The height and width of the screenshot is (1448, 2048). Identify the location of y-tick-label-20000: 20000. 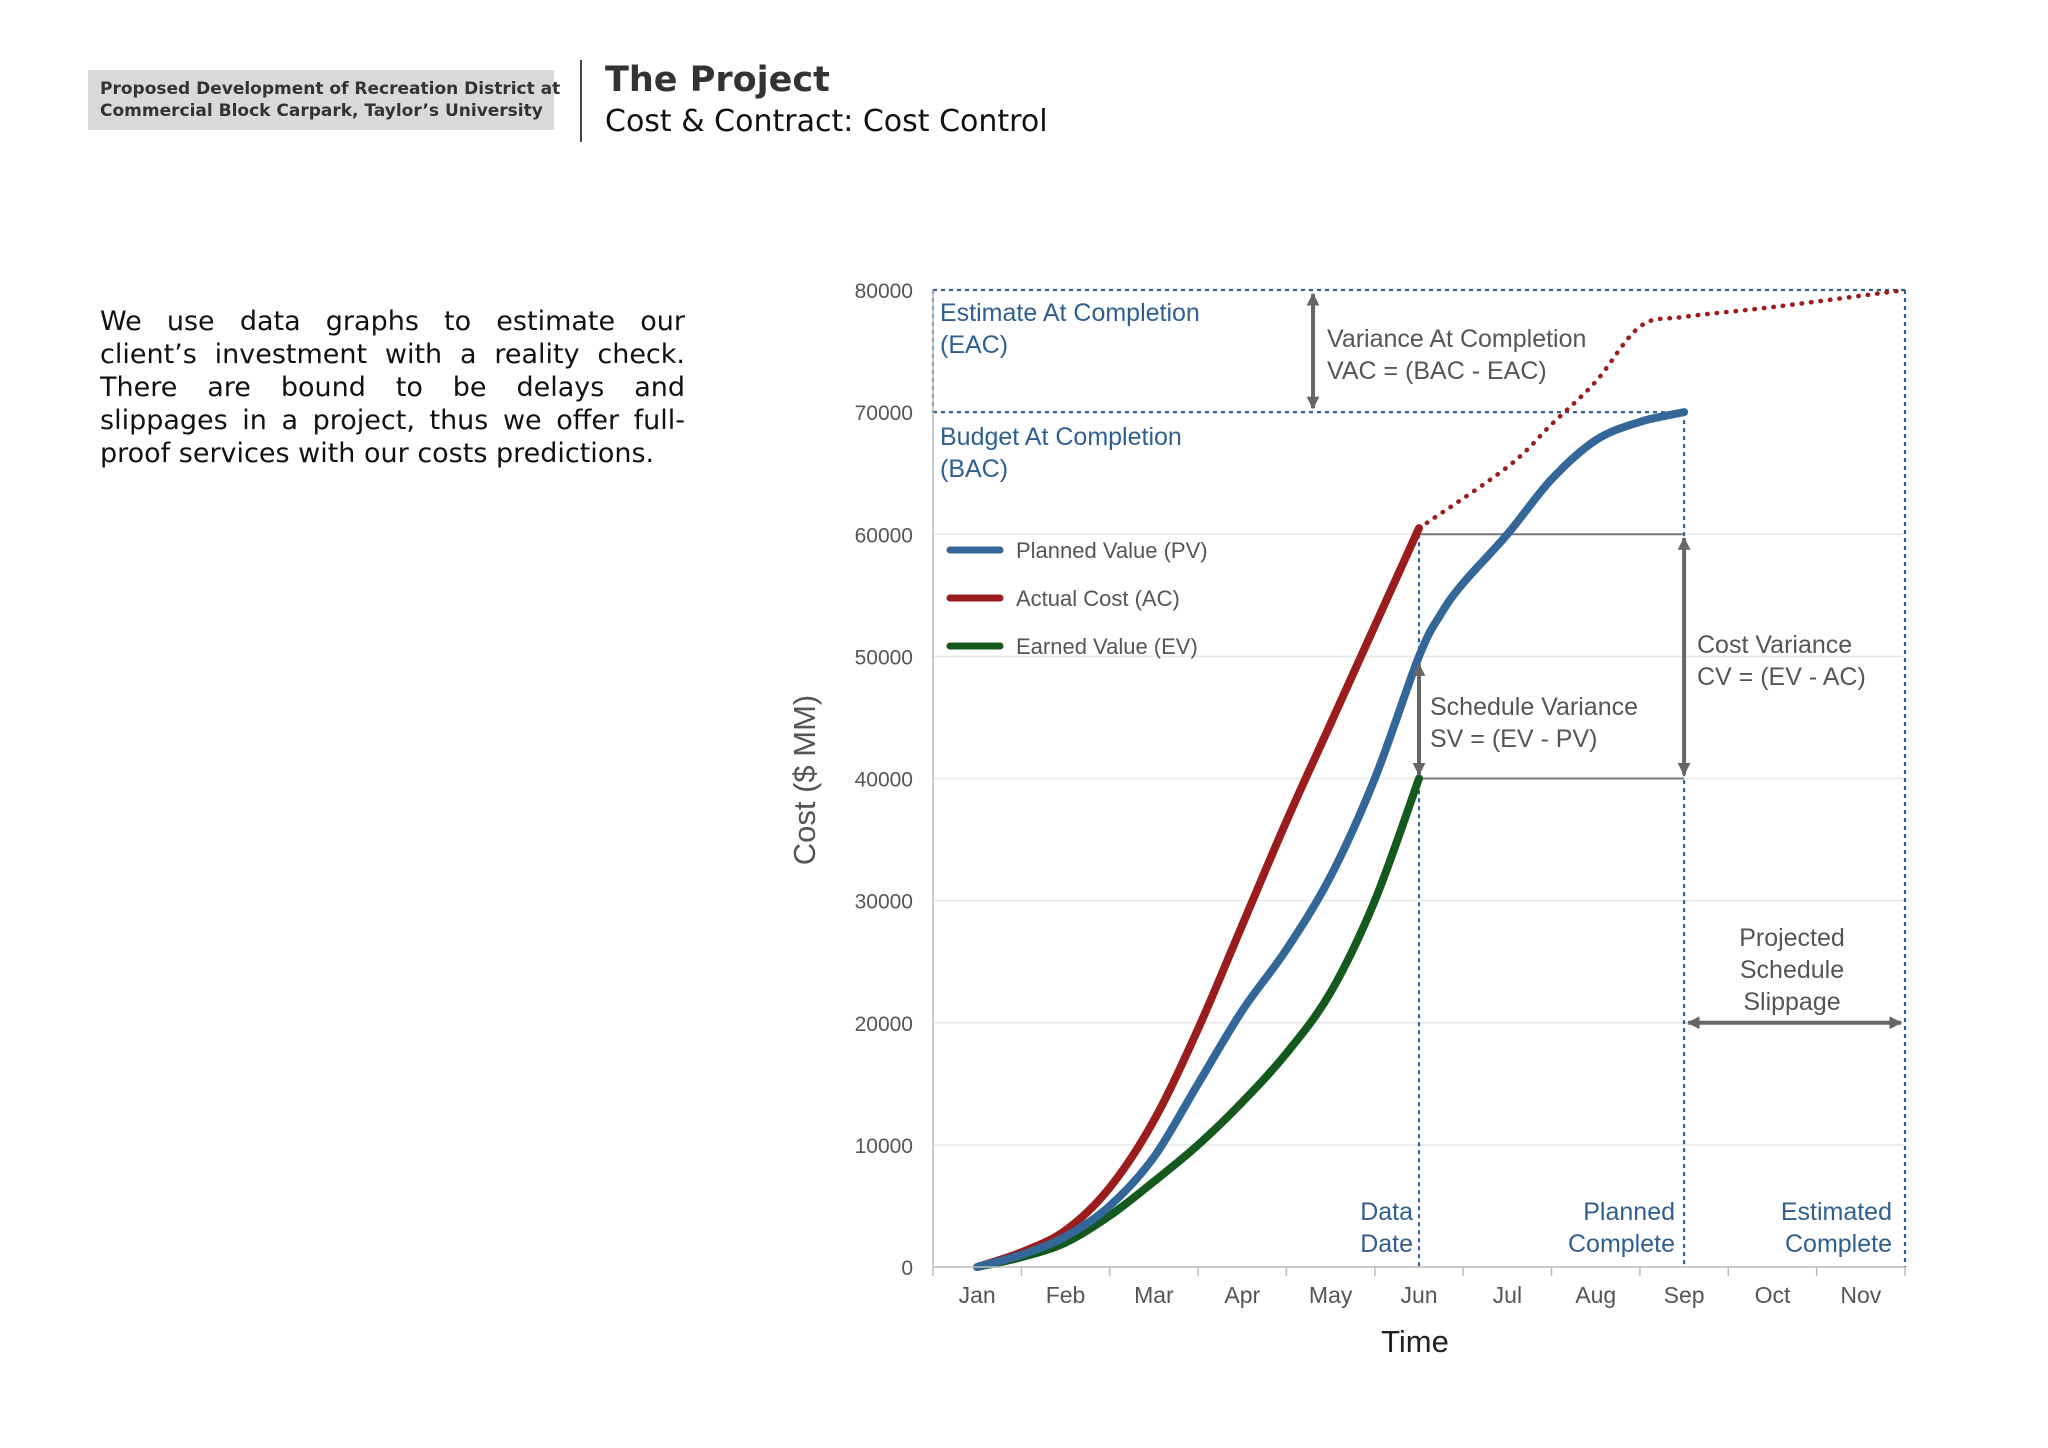
(884, 1024).